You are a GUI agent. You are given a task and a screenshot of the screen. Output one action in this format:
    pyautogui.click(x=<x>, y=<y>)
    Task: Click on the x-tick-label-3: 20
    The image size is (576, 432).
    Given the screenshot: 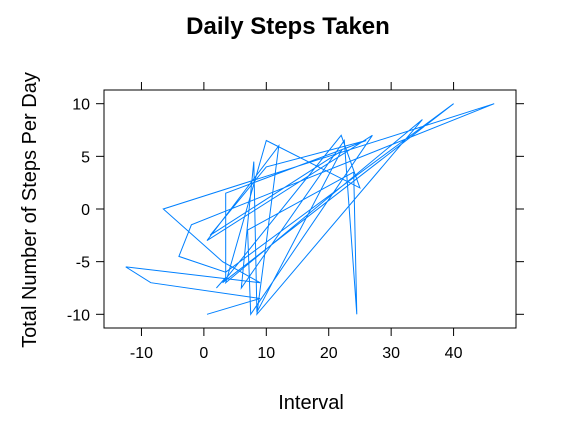 What is the action you would take?
    pyautogui.click(x=329, y=353)
    